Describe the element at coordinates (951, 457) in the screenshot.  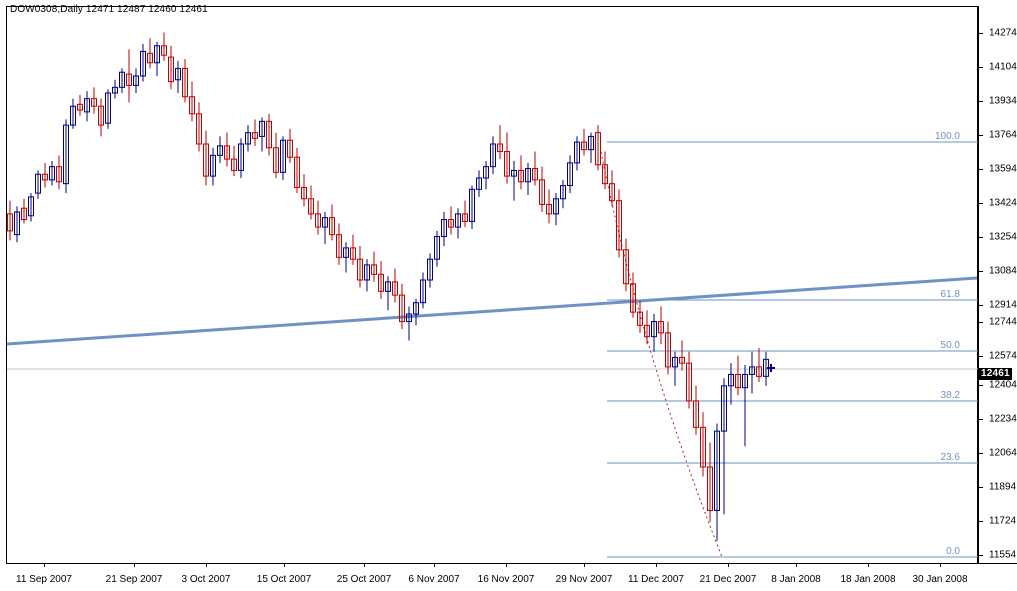
I see `fib-level-label-23.6: 23.6` at that location.